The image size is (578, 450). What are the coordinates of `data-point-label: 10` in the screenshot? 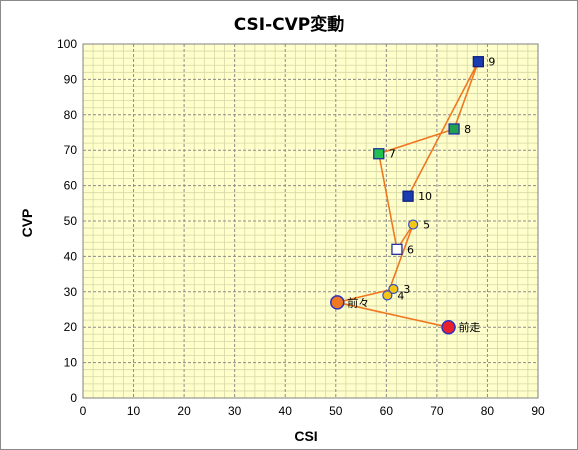 It's located at (425, 196).